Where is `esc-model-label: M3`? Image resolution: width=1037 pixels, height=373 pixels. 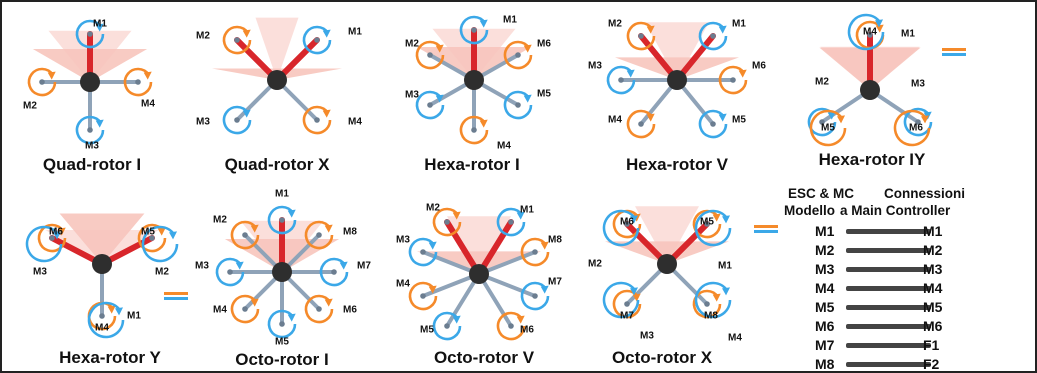
esc-model-label: M3 is located at coordinates (825, 269).